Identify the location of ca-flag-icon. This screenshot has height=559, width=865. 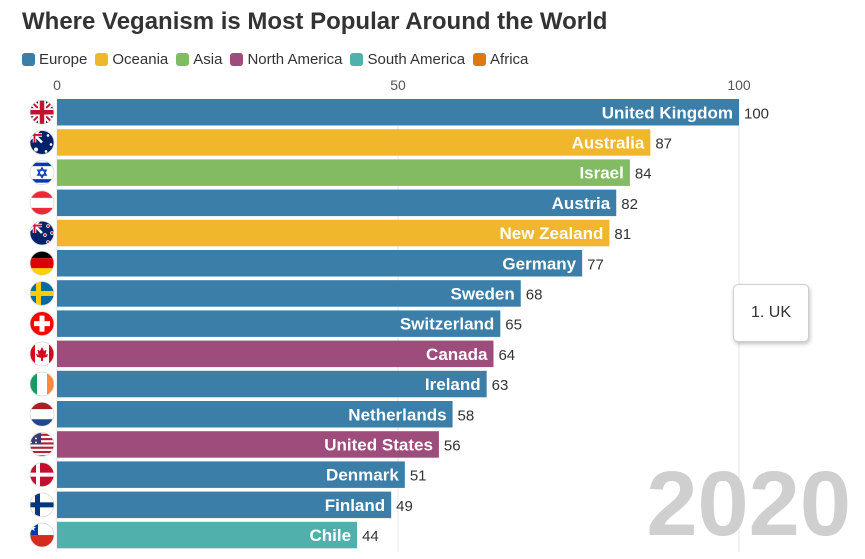
(42, 354).